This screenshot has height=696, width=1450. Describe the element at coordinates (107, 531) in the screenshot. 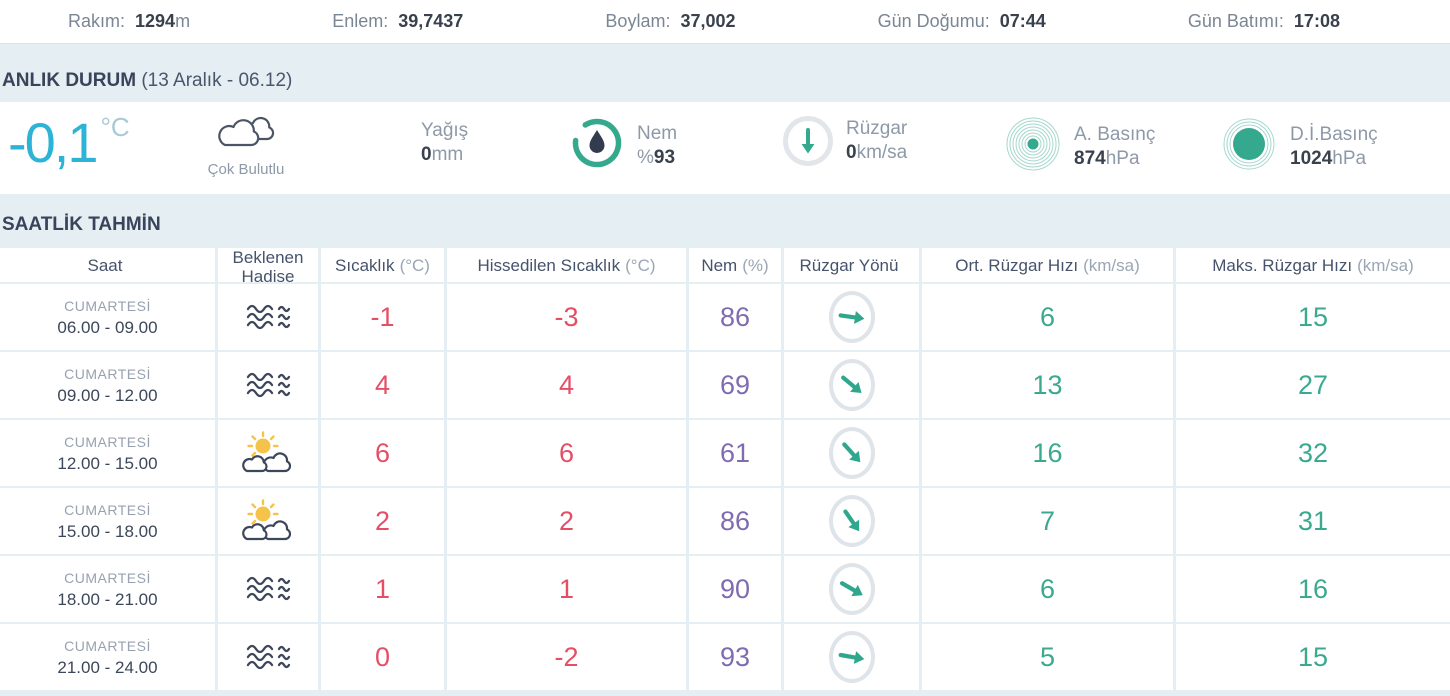

I see `forecast-time-range: 15.00 - 18.00` at that location.